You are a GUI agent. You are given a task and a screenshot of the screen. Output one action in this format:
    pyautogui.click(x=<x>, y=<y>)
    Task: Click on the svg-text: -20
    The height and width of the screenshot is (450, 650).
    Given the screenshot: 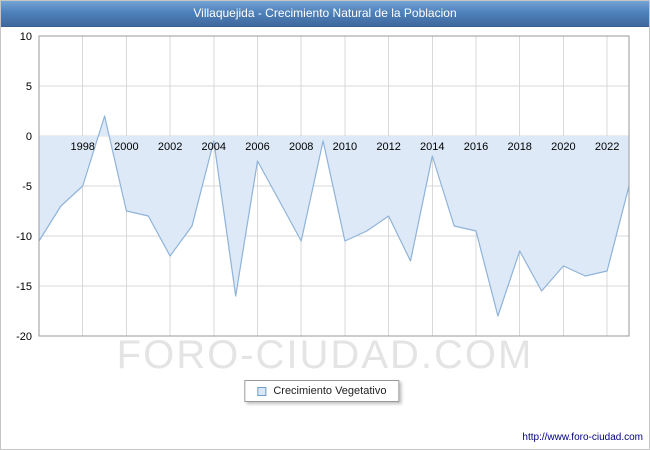 What is the action you would take?
    pyautogui.click(x=24, y=337)
    